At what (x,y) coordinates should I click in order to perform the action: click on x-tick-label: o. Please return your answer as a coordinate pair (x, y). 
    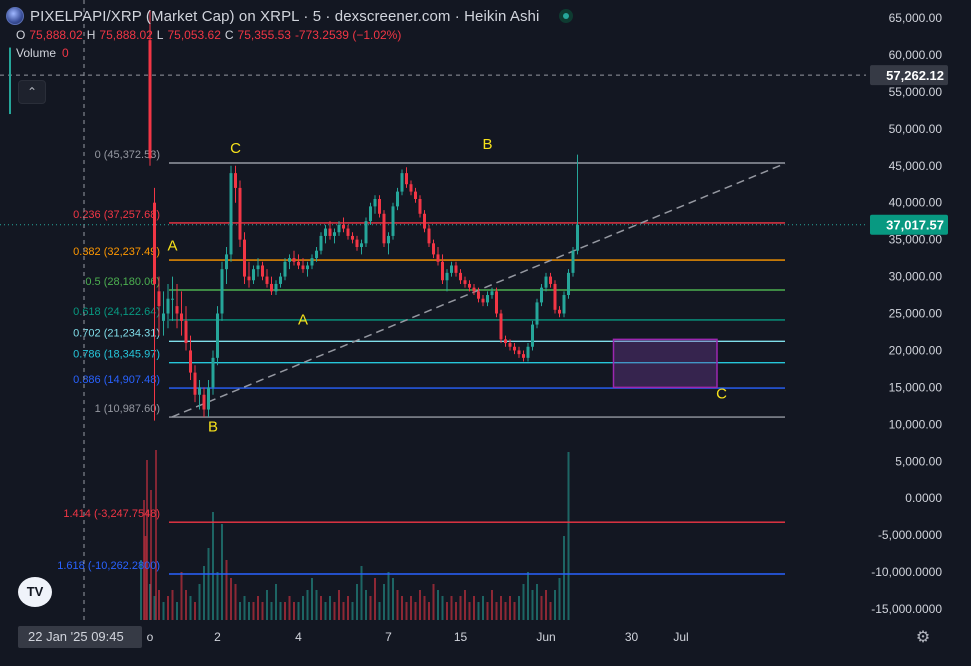
    Looking at the image, I should click on (150, 637).